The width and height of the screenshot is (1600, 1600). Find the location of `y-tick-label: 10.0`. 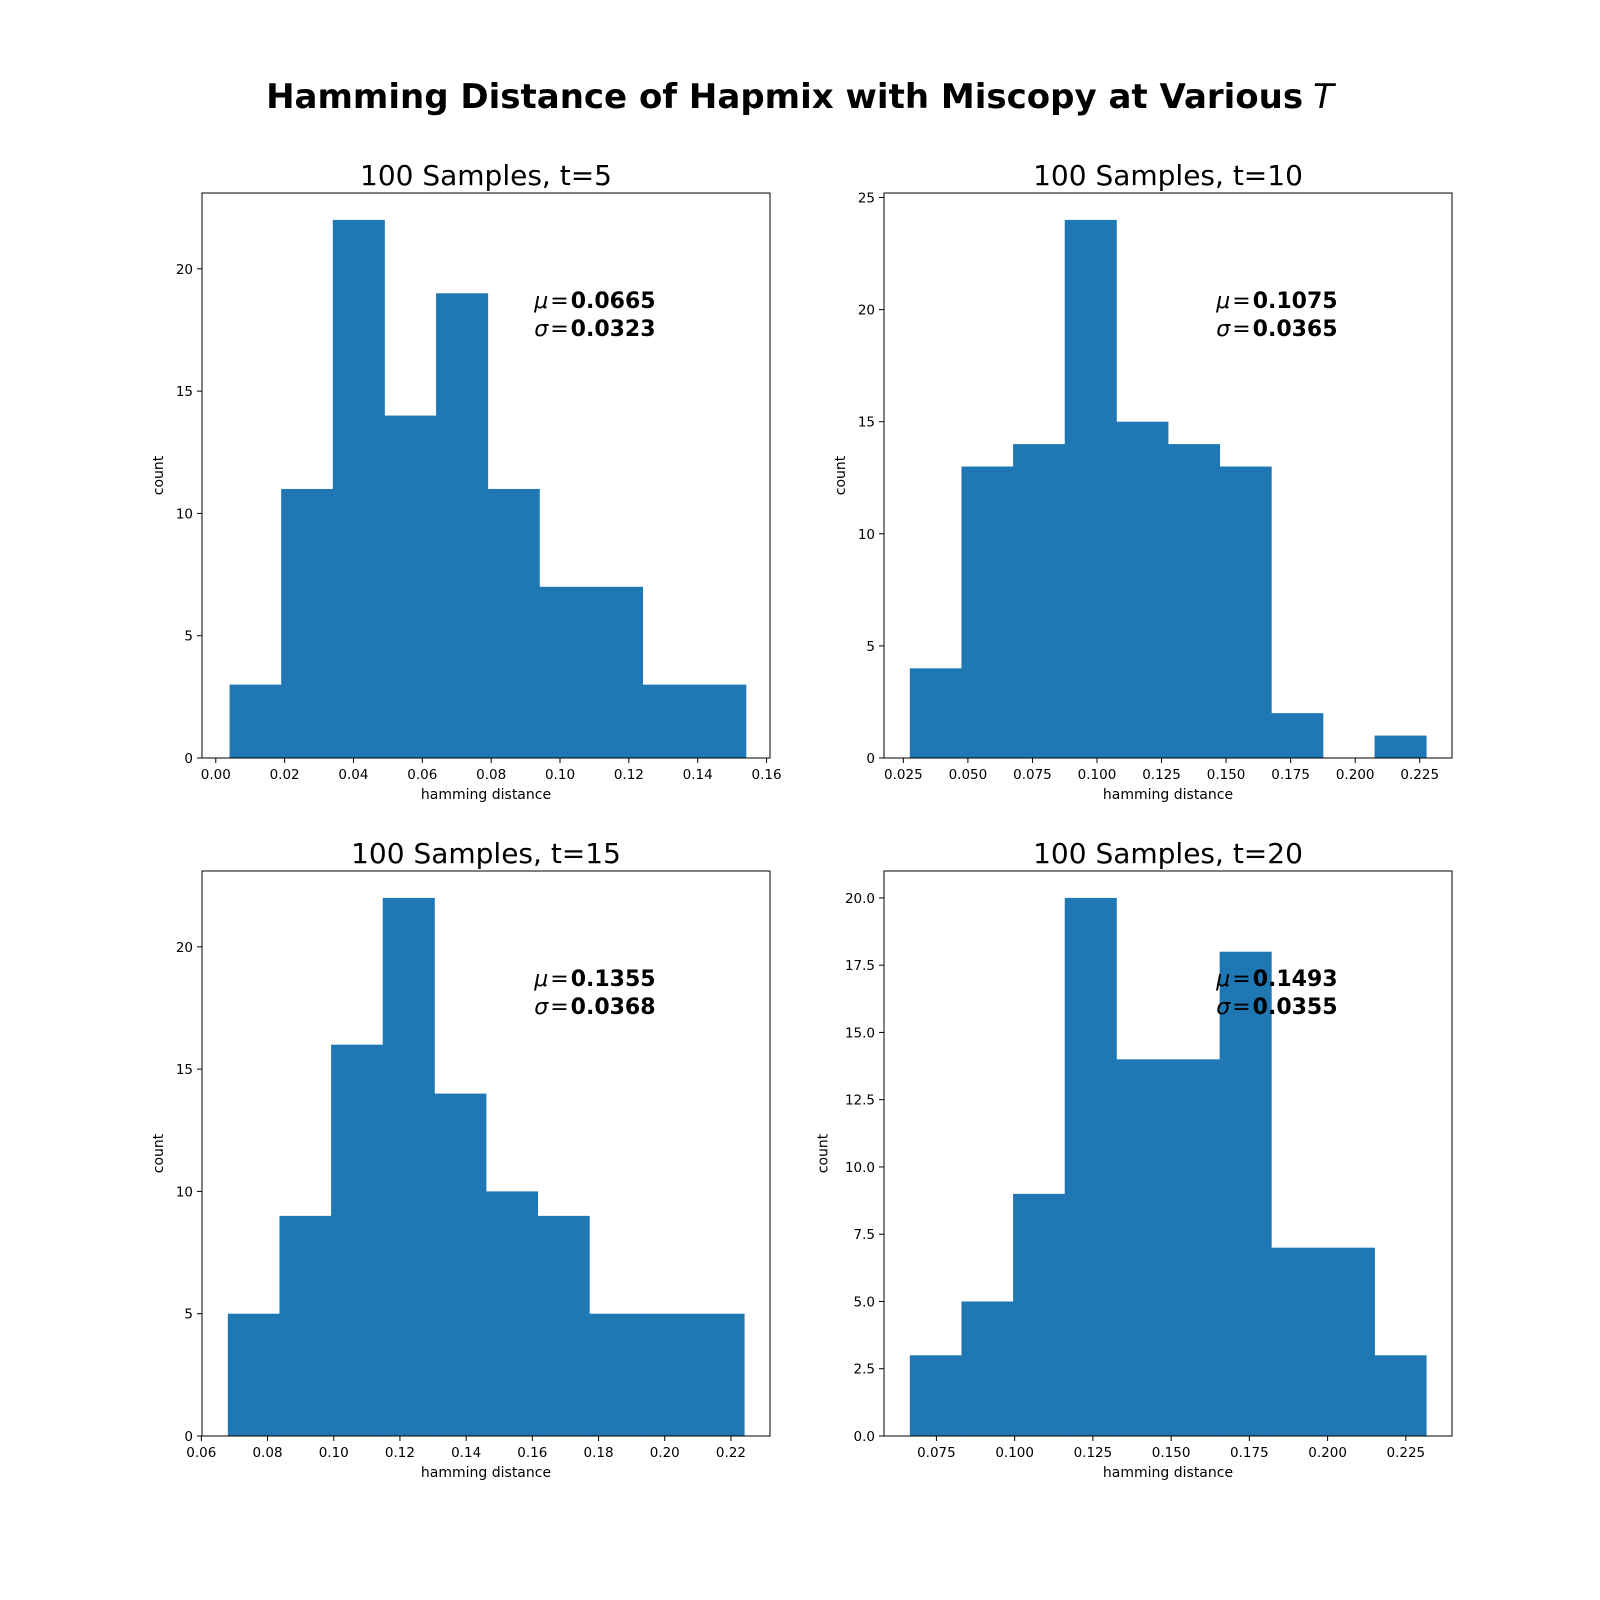

y-tick-label: 10.0 is located at coordinates (860, 1168).